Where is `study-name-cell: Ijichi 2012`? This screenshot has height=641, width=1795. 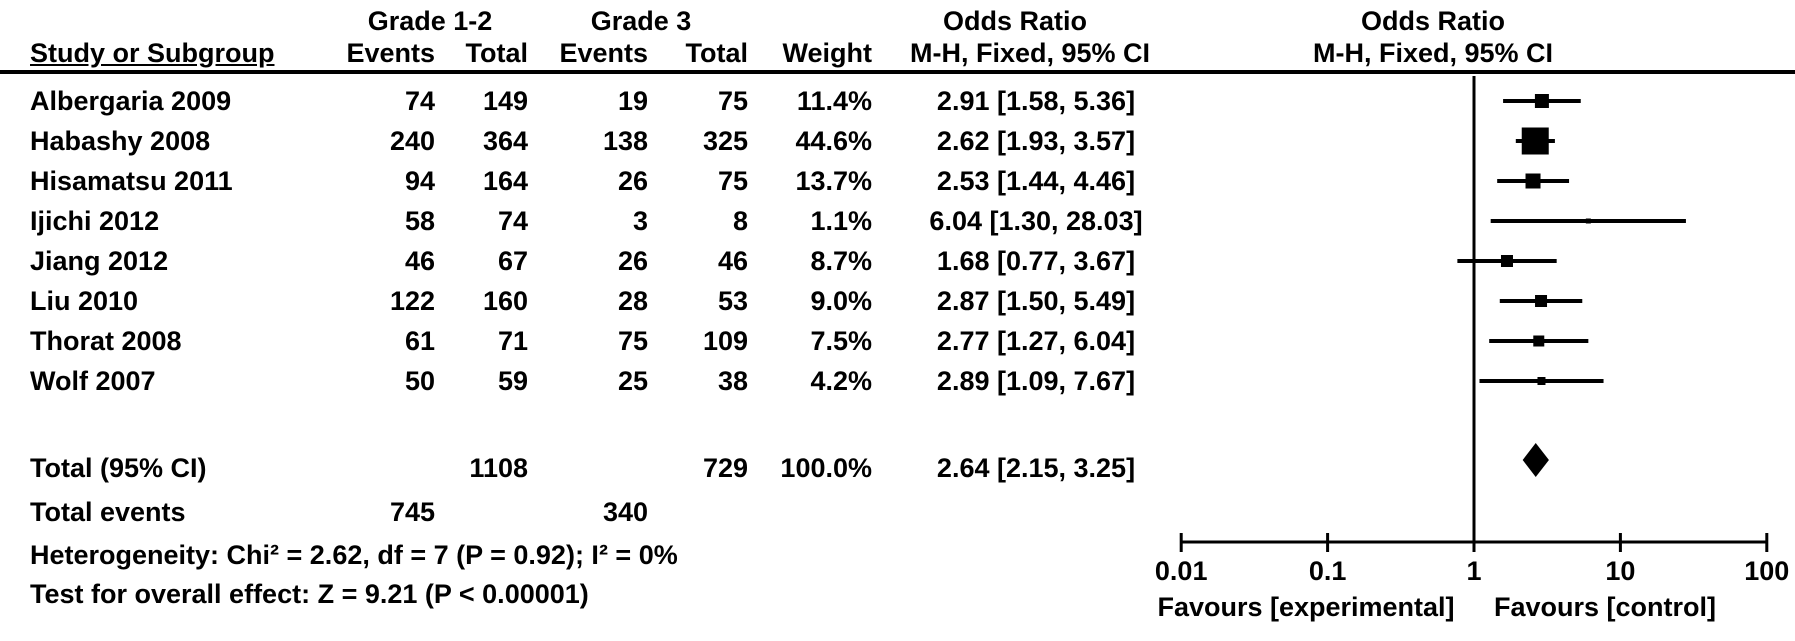
study-name-cell: Ijichi 2012 is located at coordinates (95, 221).